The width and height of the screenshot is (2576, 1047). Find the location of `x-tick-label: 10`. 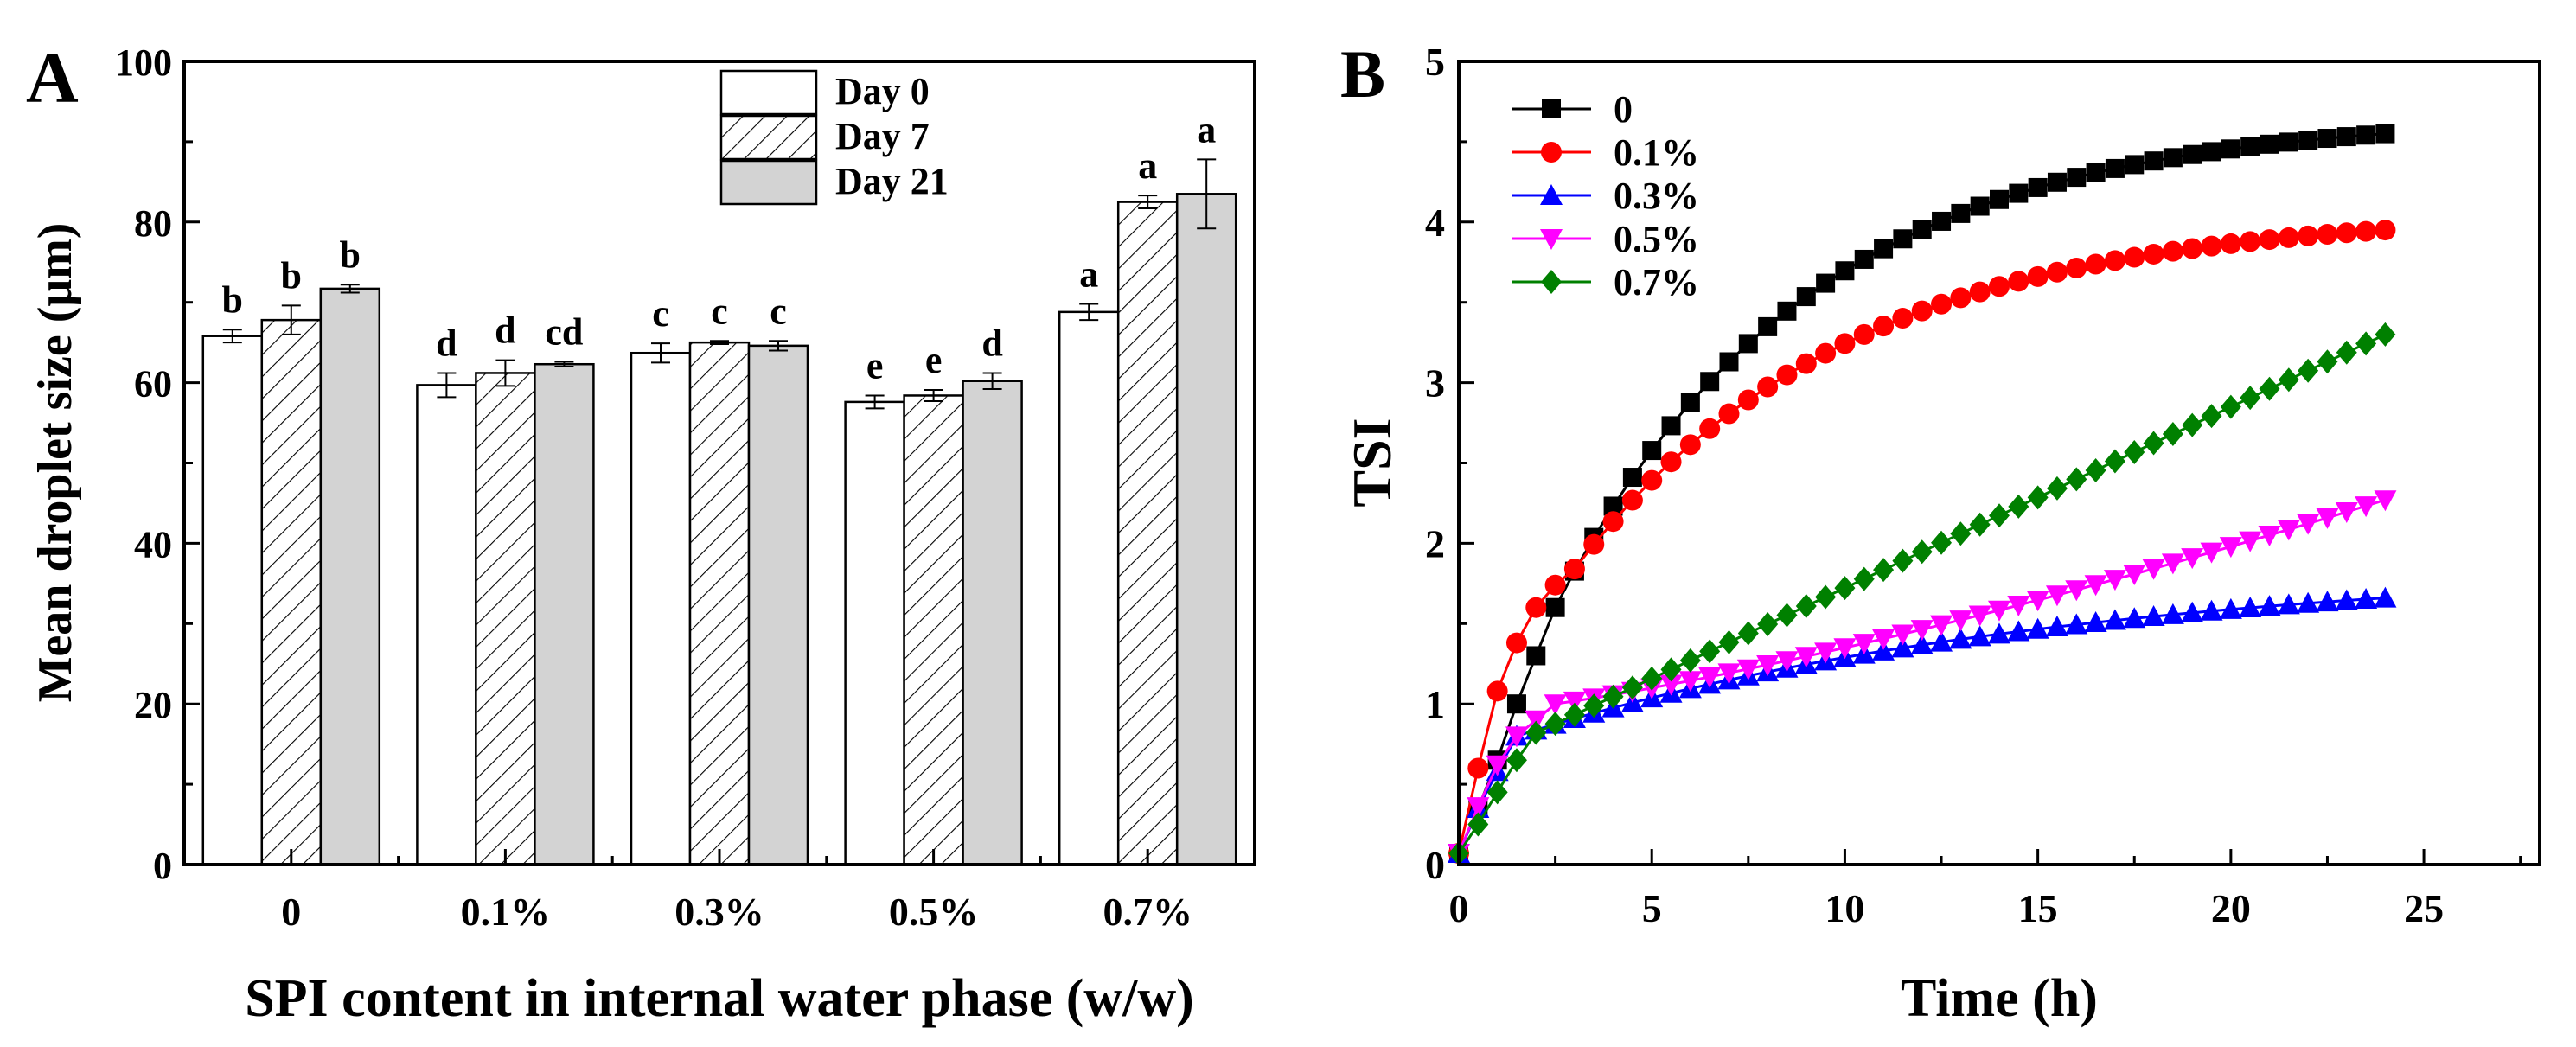

x-tick-label: 10 is located at coordinates (1845, 908).